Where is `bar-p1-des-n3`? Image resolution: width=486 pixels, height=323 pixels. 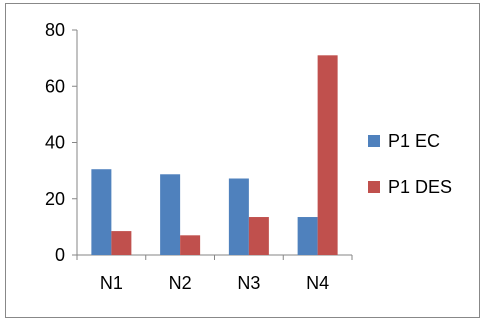 bar-p1-des-n3 is located at coordinates (258, 236).